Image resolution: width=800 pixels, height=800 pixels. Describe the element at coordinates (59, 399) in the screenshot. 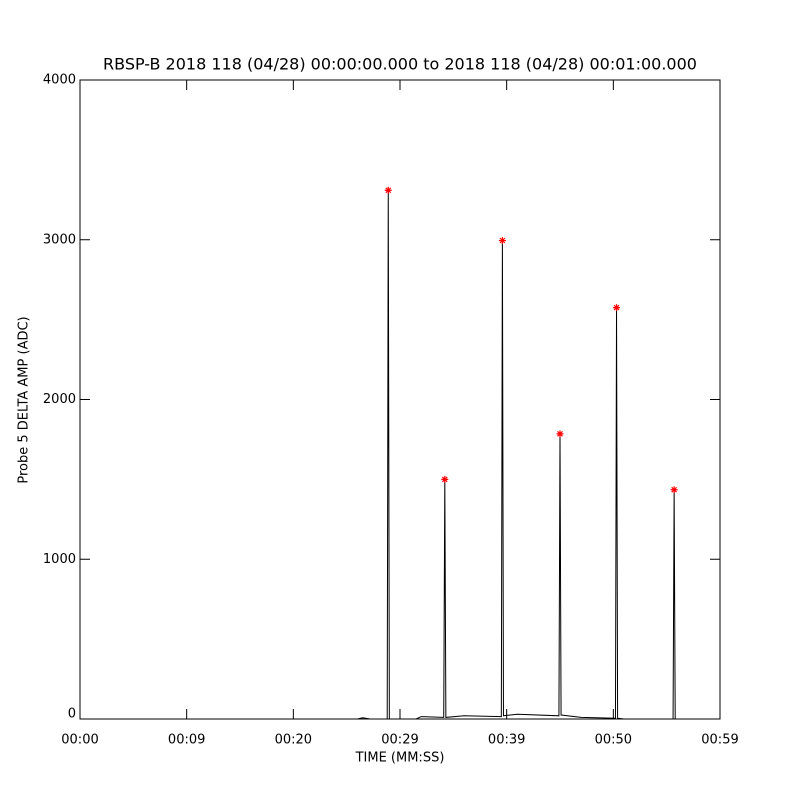

I see `y-tick-label: 2000` at that location.